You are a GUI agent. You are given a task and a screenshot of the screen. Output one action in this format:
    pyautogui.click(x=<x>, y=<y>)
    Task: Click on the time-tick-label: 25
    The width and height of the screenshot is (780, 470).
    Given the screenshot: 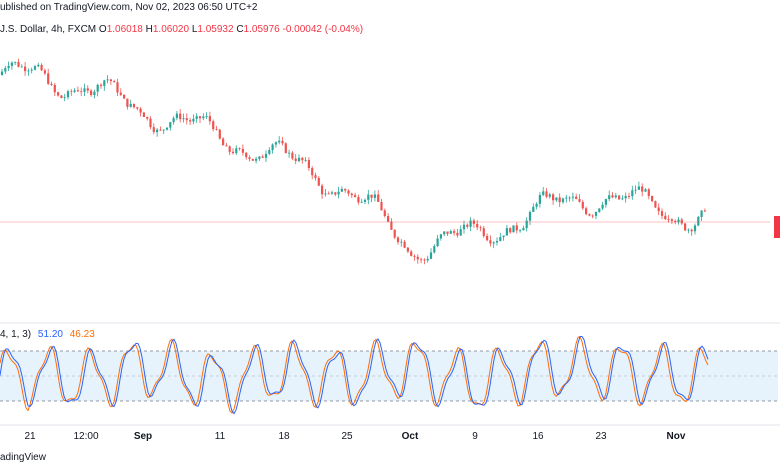 What is the action you would take?
    pyautogui.click(x=347, y=436)
    